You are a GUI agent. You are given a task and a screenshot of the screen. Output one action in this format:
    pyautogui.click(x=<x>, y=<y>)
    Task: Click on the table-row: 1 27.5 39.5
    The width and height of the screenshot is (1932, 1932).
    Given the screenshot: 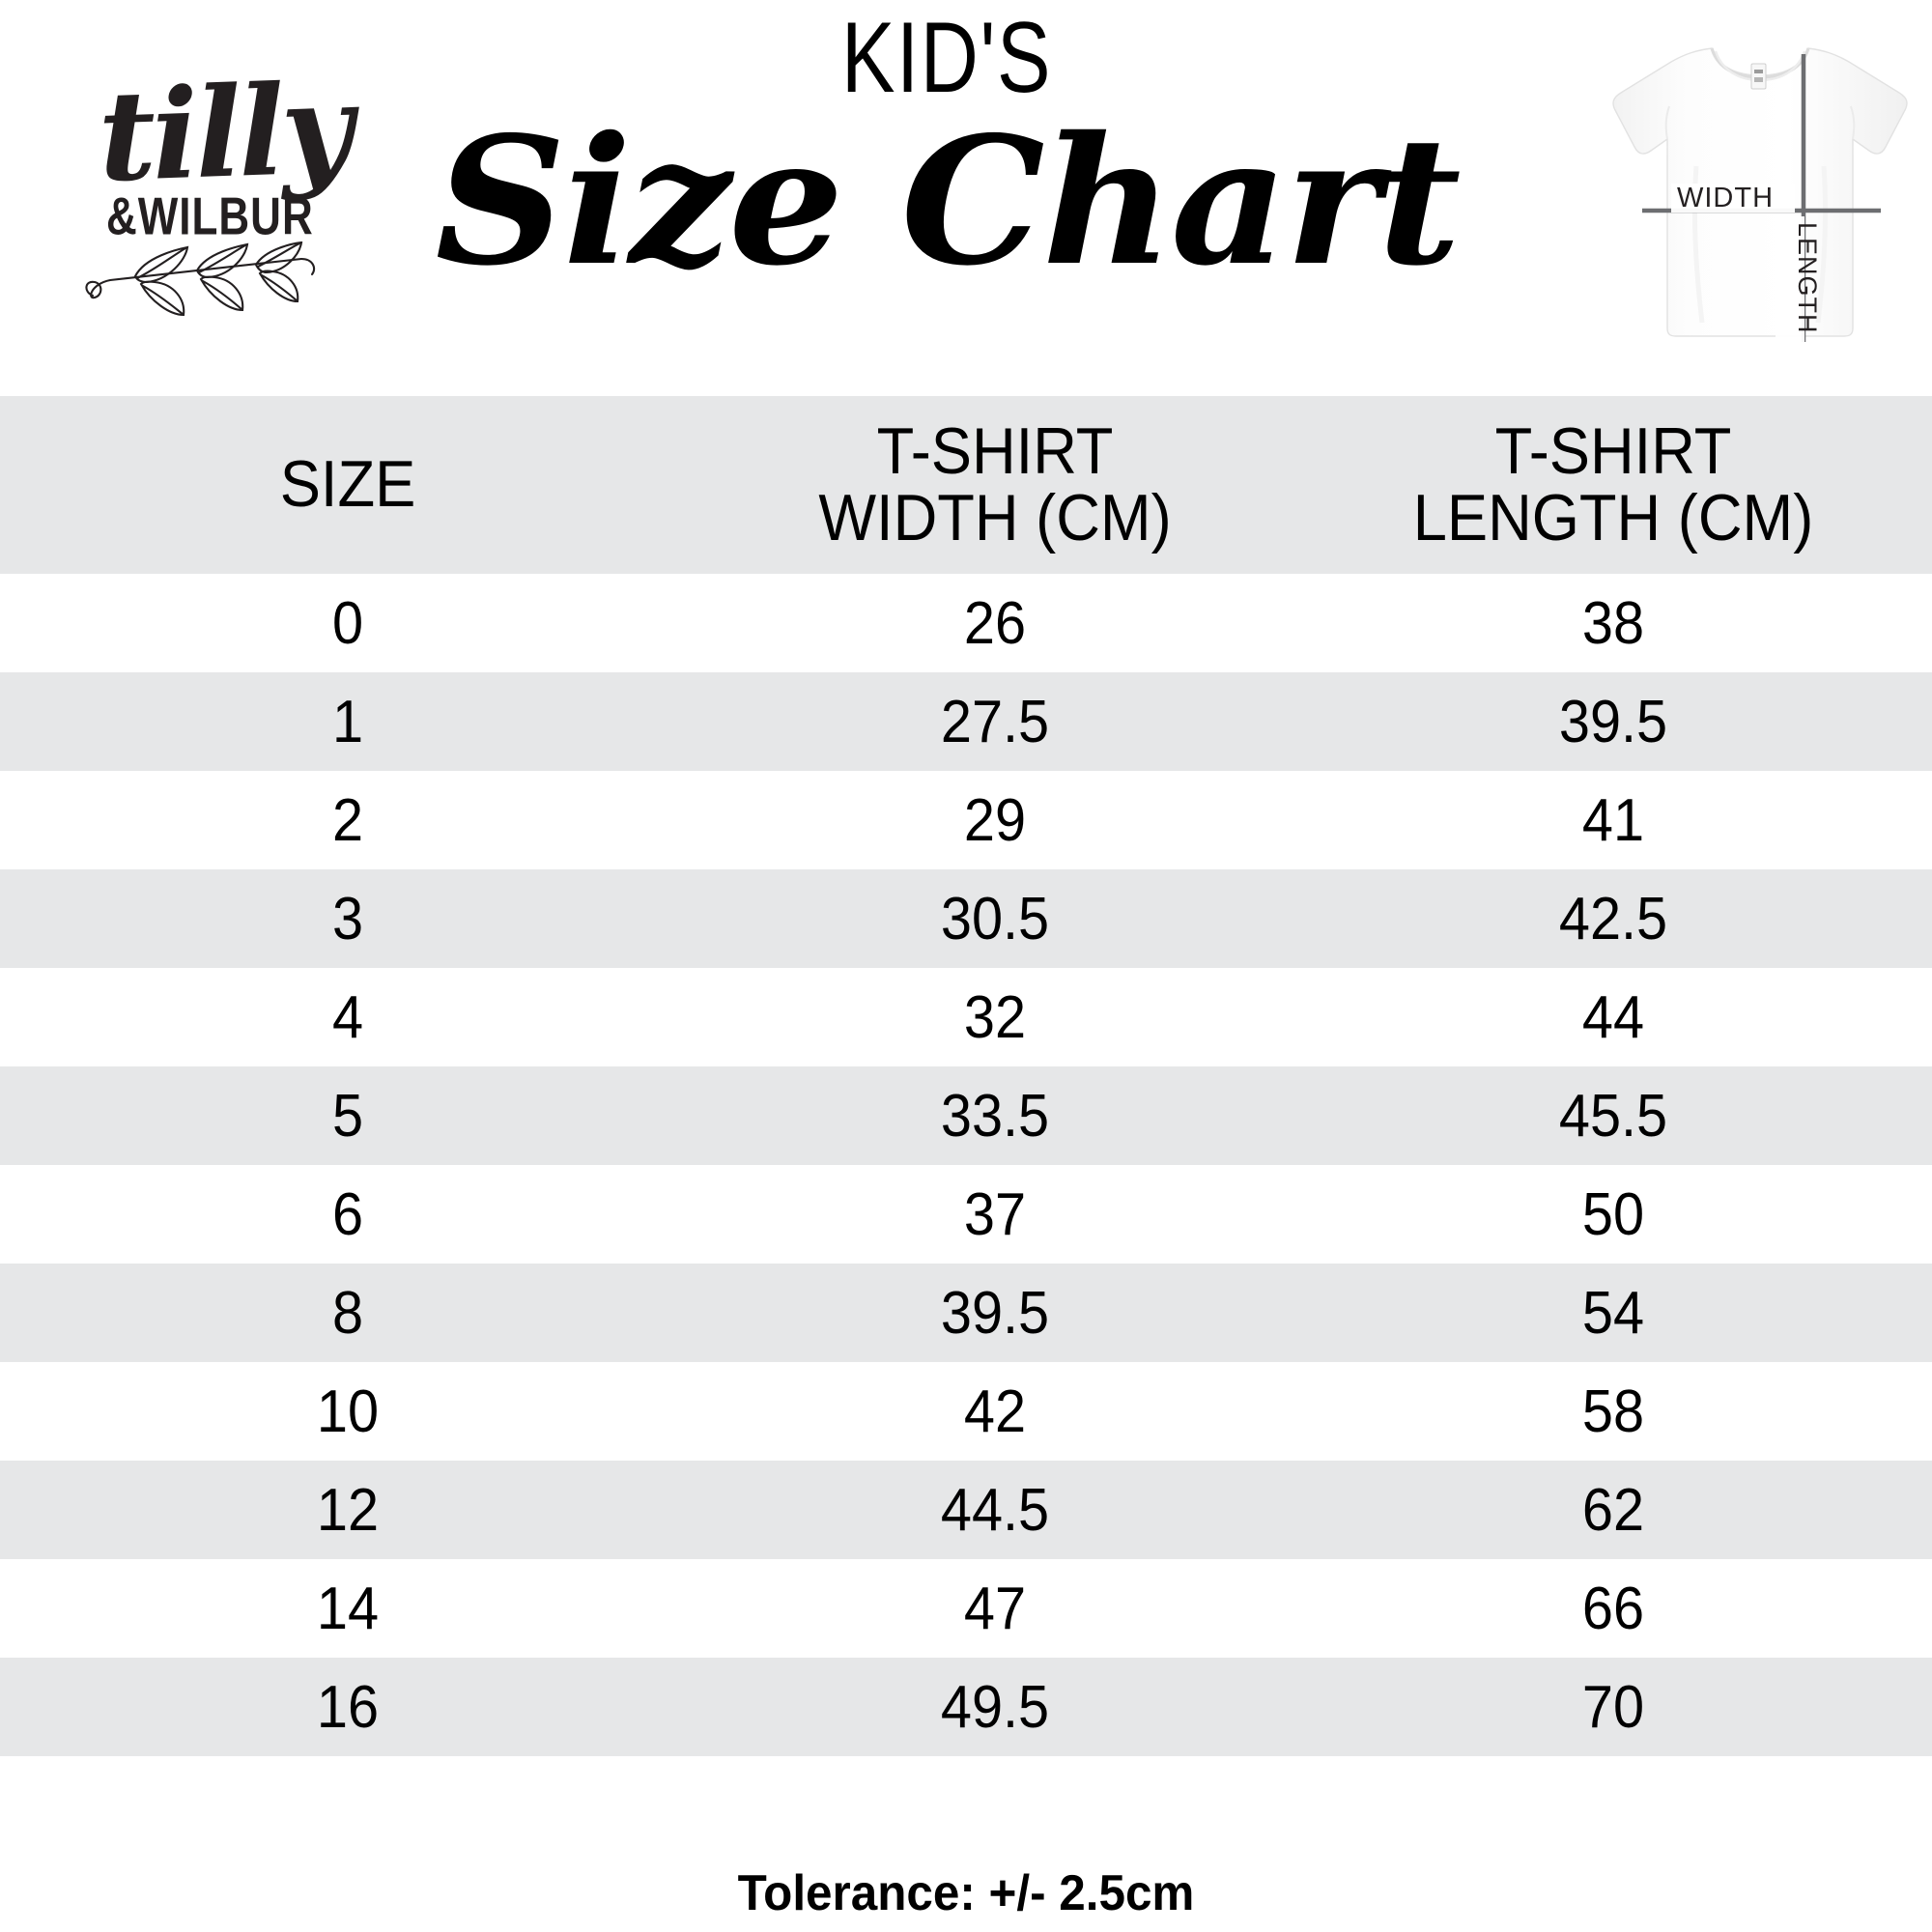 What is the action you would take?
    pyautogui.click(x=966, y=721)
    